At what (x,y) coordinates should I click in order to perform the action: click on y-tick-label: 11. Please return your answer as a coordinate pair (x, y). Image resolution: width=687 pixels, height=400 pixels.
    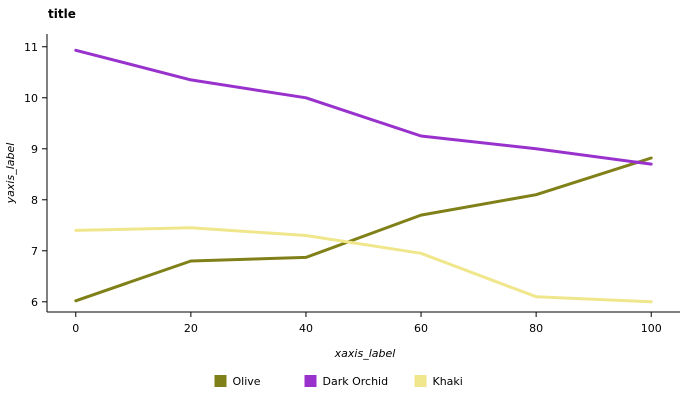
    Looking at the image, I should click on (31, 47).